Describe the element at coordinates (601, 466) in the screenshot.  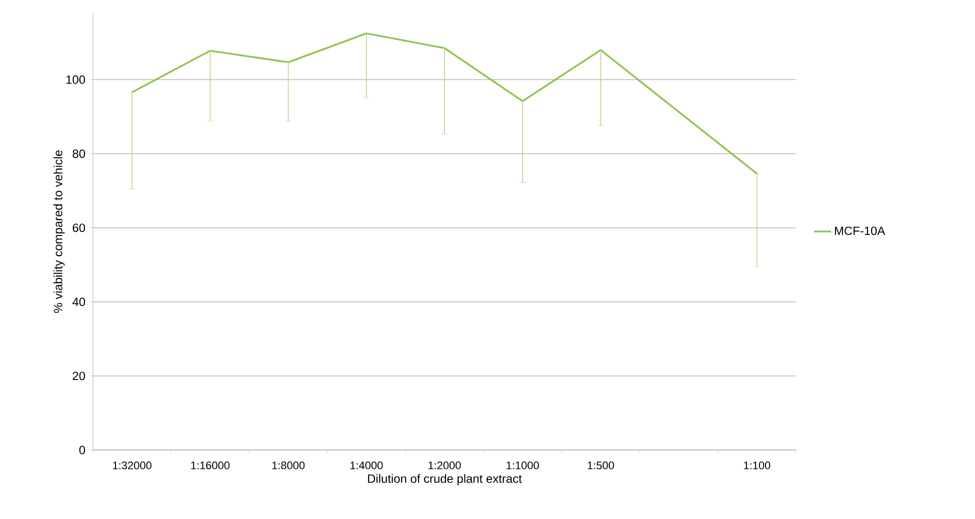
I see `x-tick-label: 1:500` at that location.